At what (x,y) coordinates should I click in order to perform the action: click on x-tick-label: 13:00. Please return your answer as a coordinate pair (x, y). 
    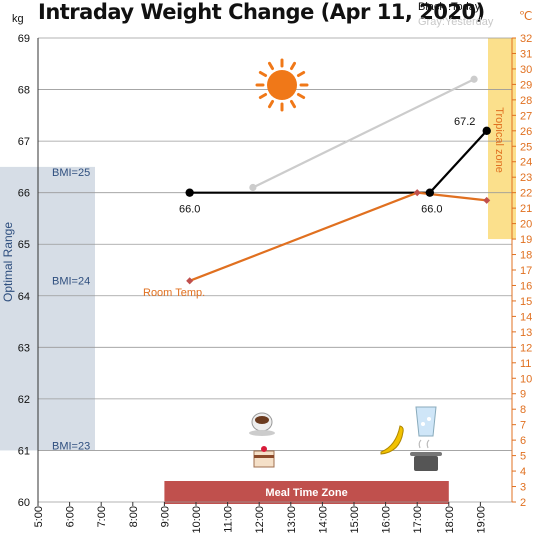
    Looking at the image, I should click on (292, 520).